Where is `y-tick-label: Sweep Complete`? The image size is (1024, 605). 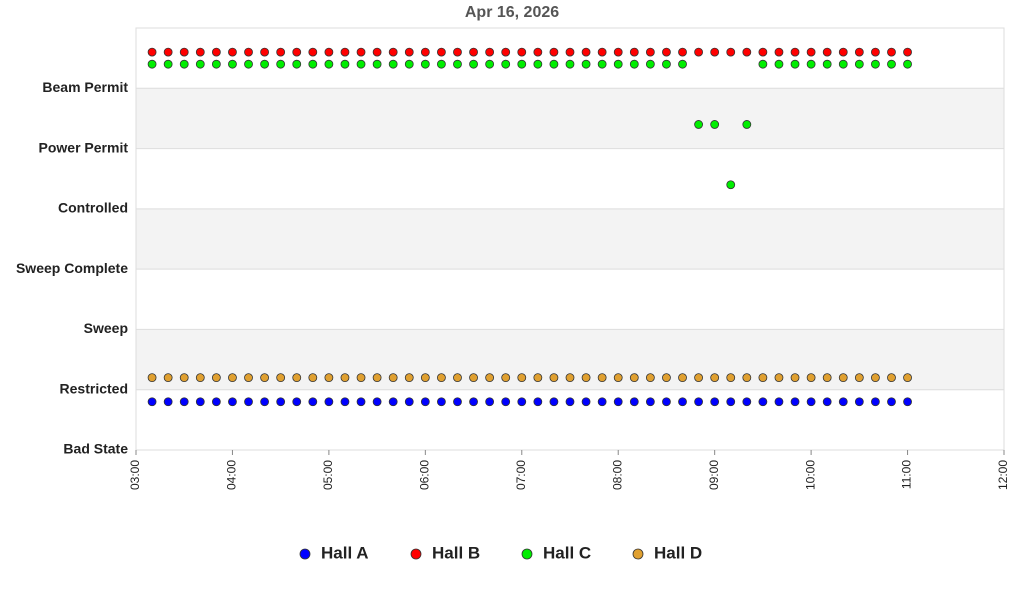 y-tick-label: Sweep Complete is located at coordinates (72, 268).